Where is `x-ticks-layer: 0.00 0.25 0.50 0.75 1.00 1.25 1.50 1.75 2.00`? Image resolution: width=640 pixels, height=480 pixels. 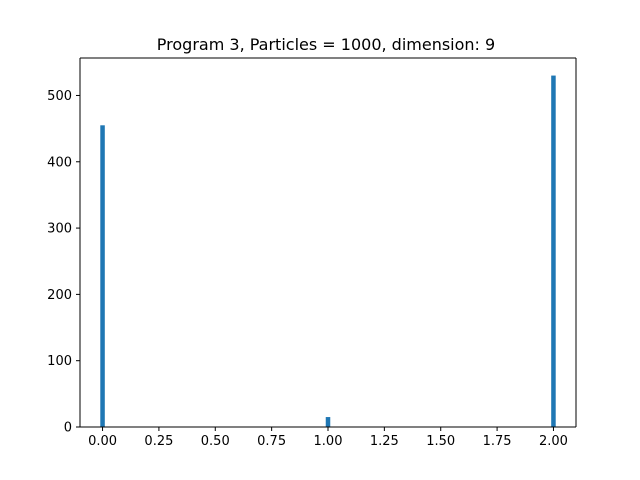 x-ticks-layer: 0.00 0.25 0.50 0.75 1.00 1.25 1.50 1.75 2.00 is located at coordinates (328, 438).